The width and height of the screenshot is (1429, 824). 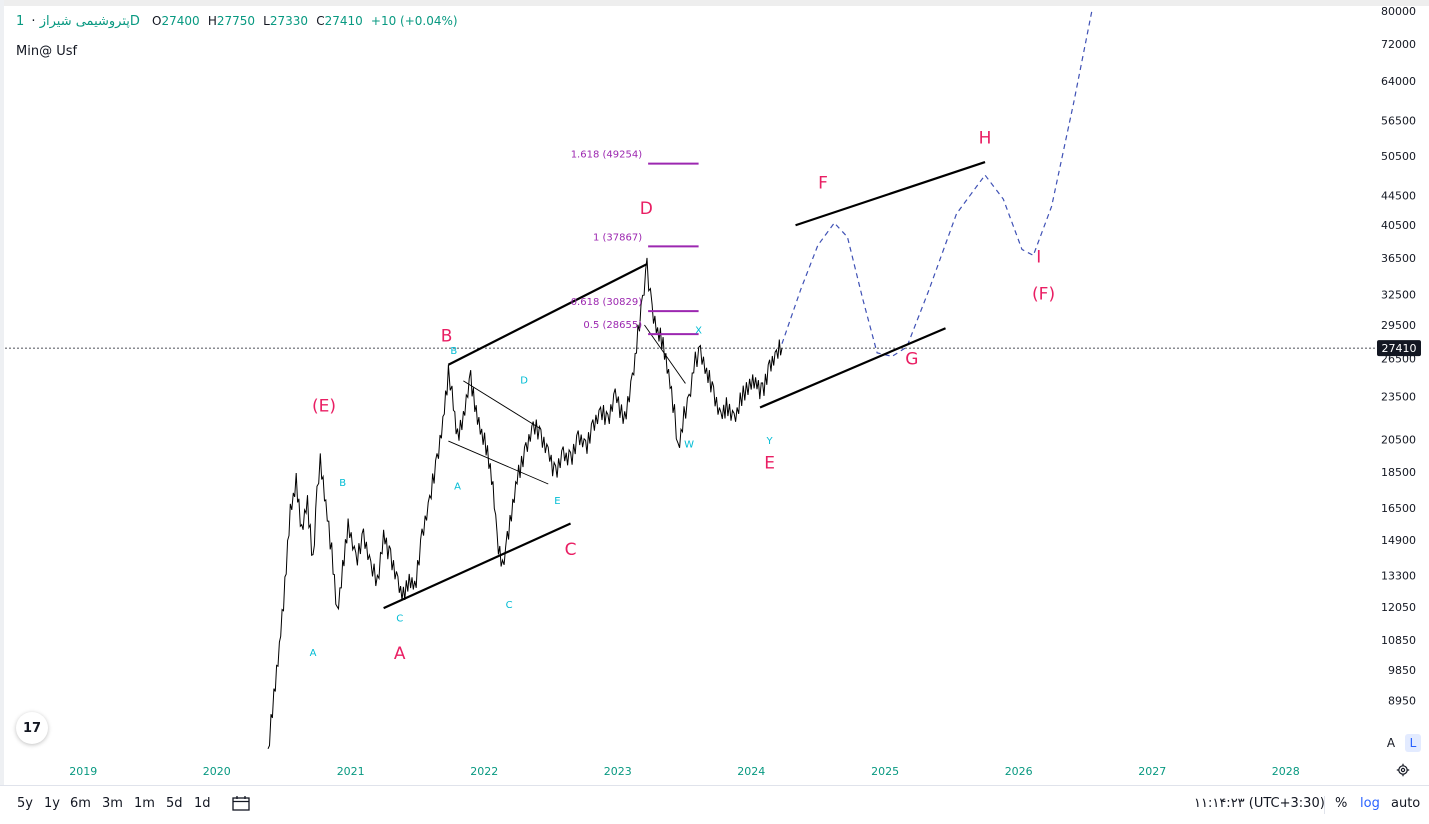 I want to click on price-tick-label: 23500, so click(x=1398, y=397).